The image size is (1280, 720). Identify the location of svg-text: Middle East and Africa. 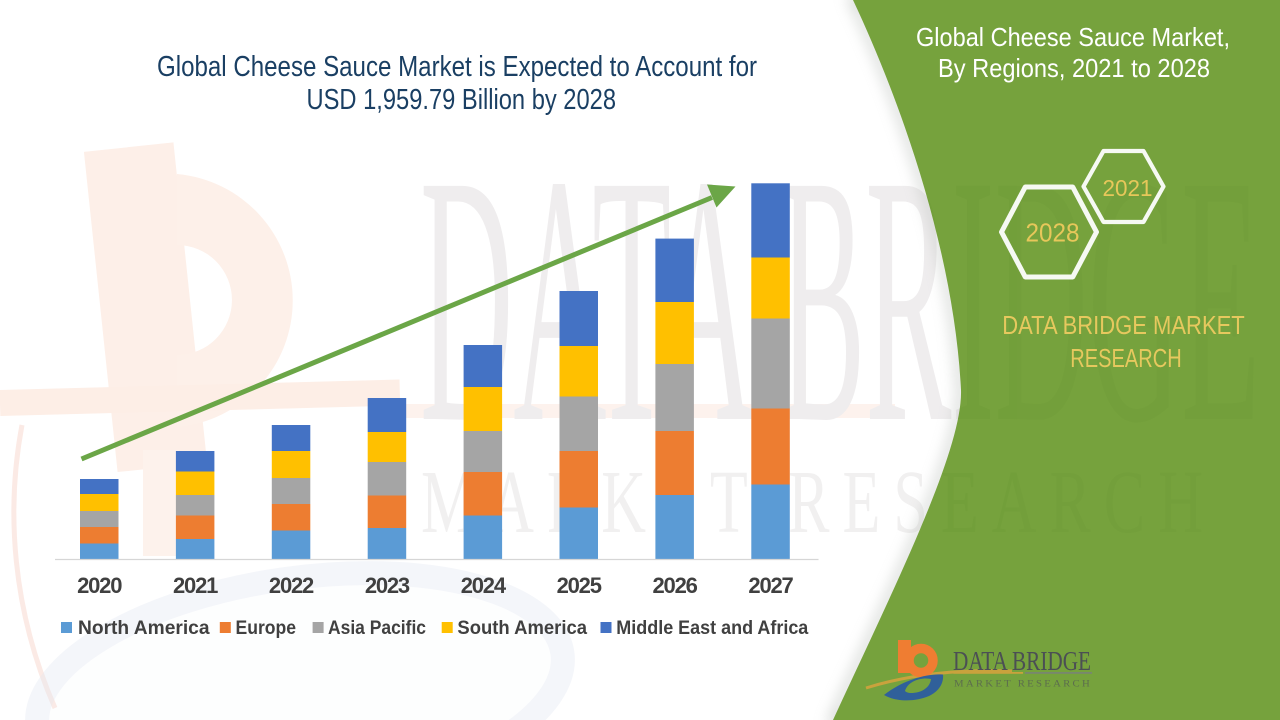
(712, 628).